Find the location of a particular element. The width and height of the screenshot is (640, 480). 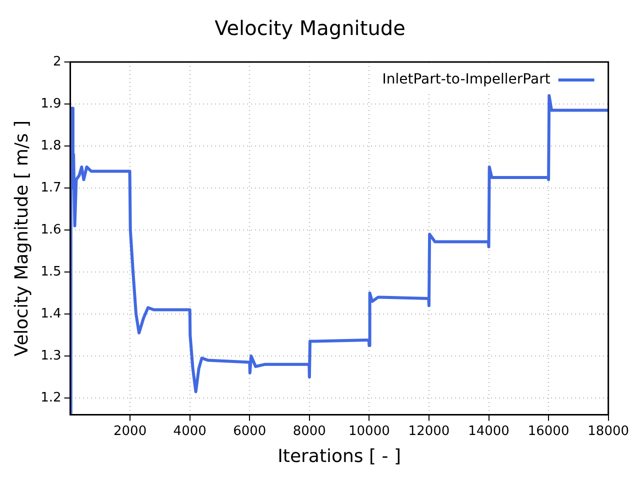

x-axis-title: Iterations [ - ] is located at coordinates (340, 456).